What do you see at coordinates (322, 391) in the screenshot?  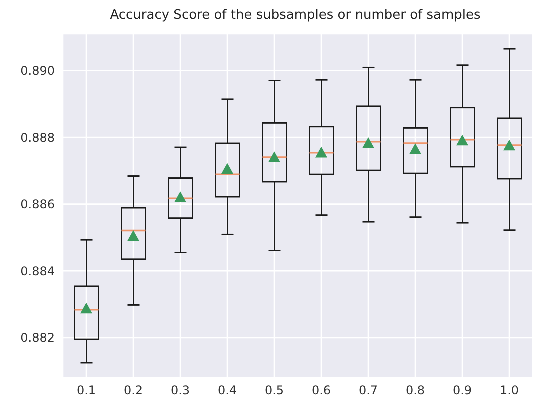 I see `x-tick-label: 0.6` at bounding box center [322, 391].